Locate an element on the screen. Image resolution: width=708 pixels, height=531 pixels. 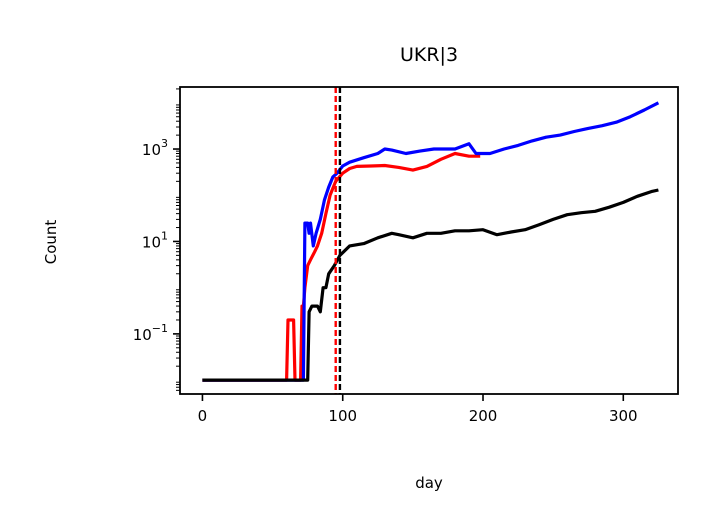
x-axis-label: day is located at coordinates (429, 483).